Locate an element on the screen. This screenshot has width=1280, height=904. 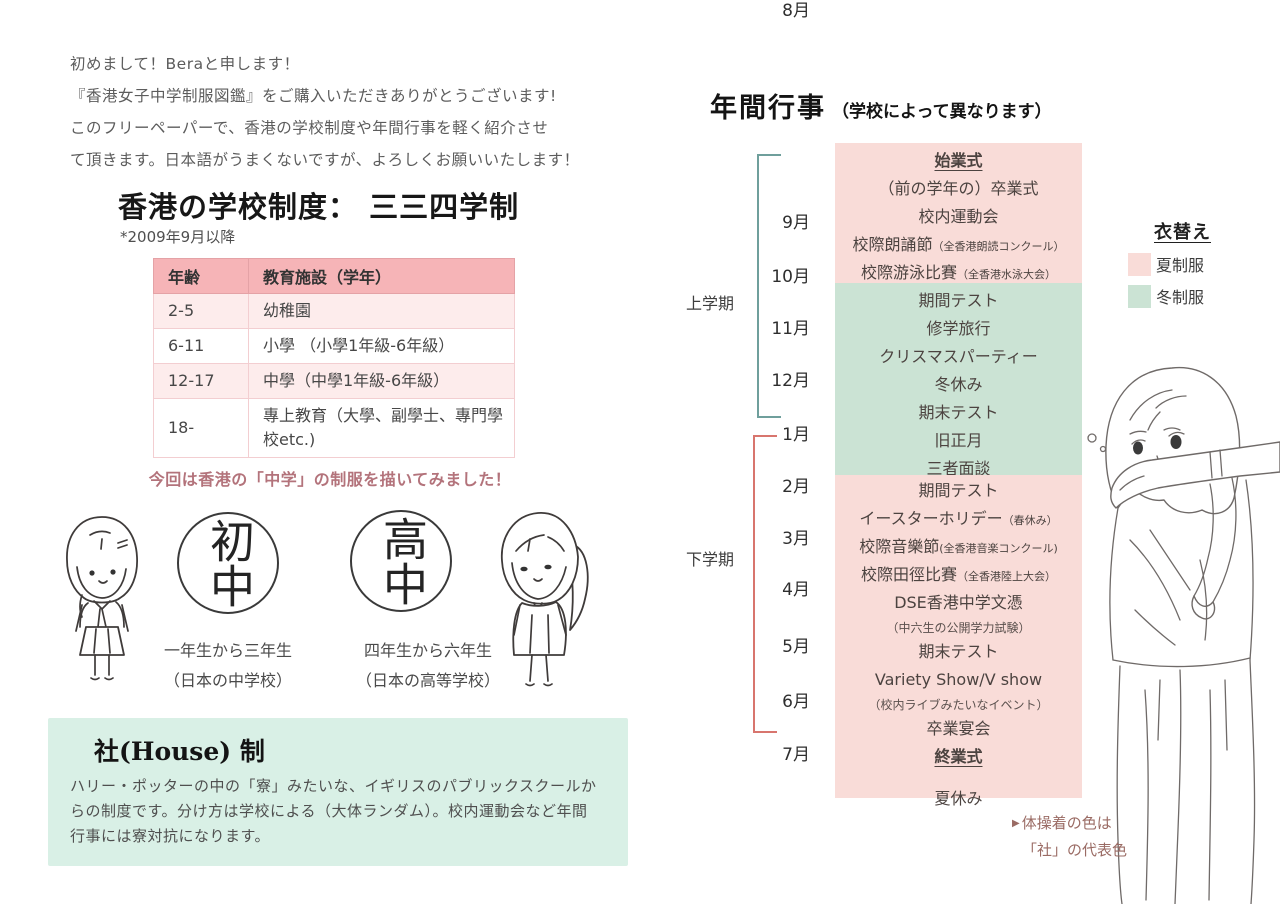
event-row is located at coordinates (958, 779).